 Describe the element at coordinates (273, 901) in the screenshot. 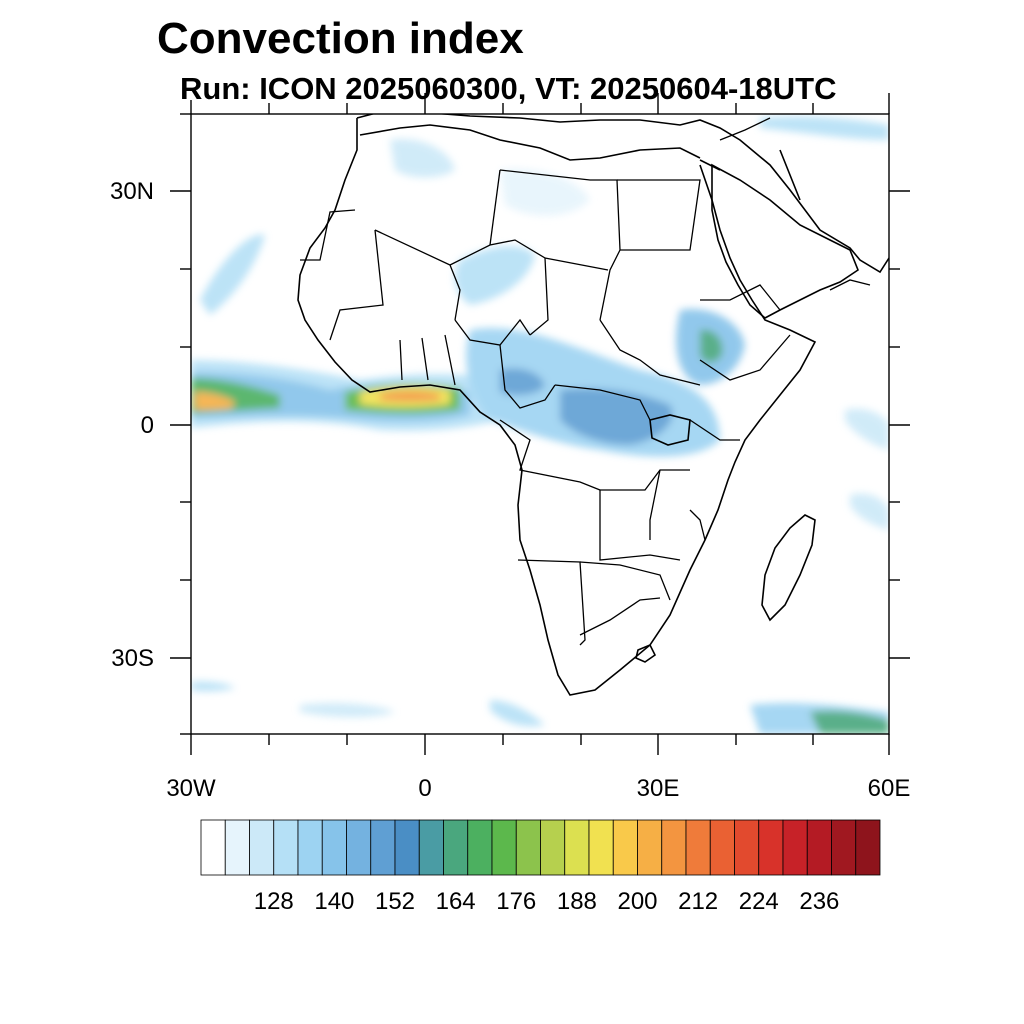

I see `colorbar-label: 128` at that location.